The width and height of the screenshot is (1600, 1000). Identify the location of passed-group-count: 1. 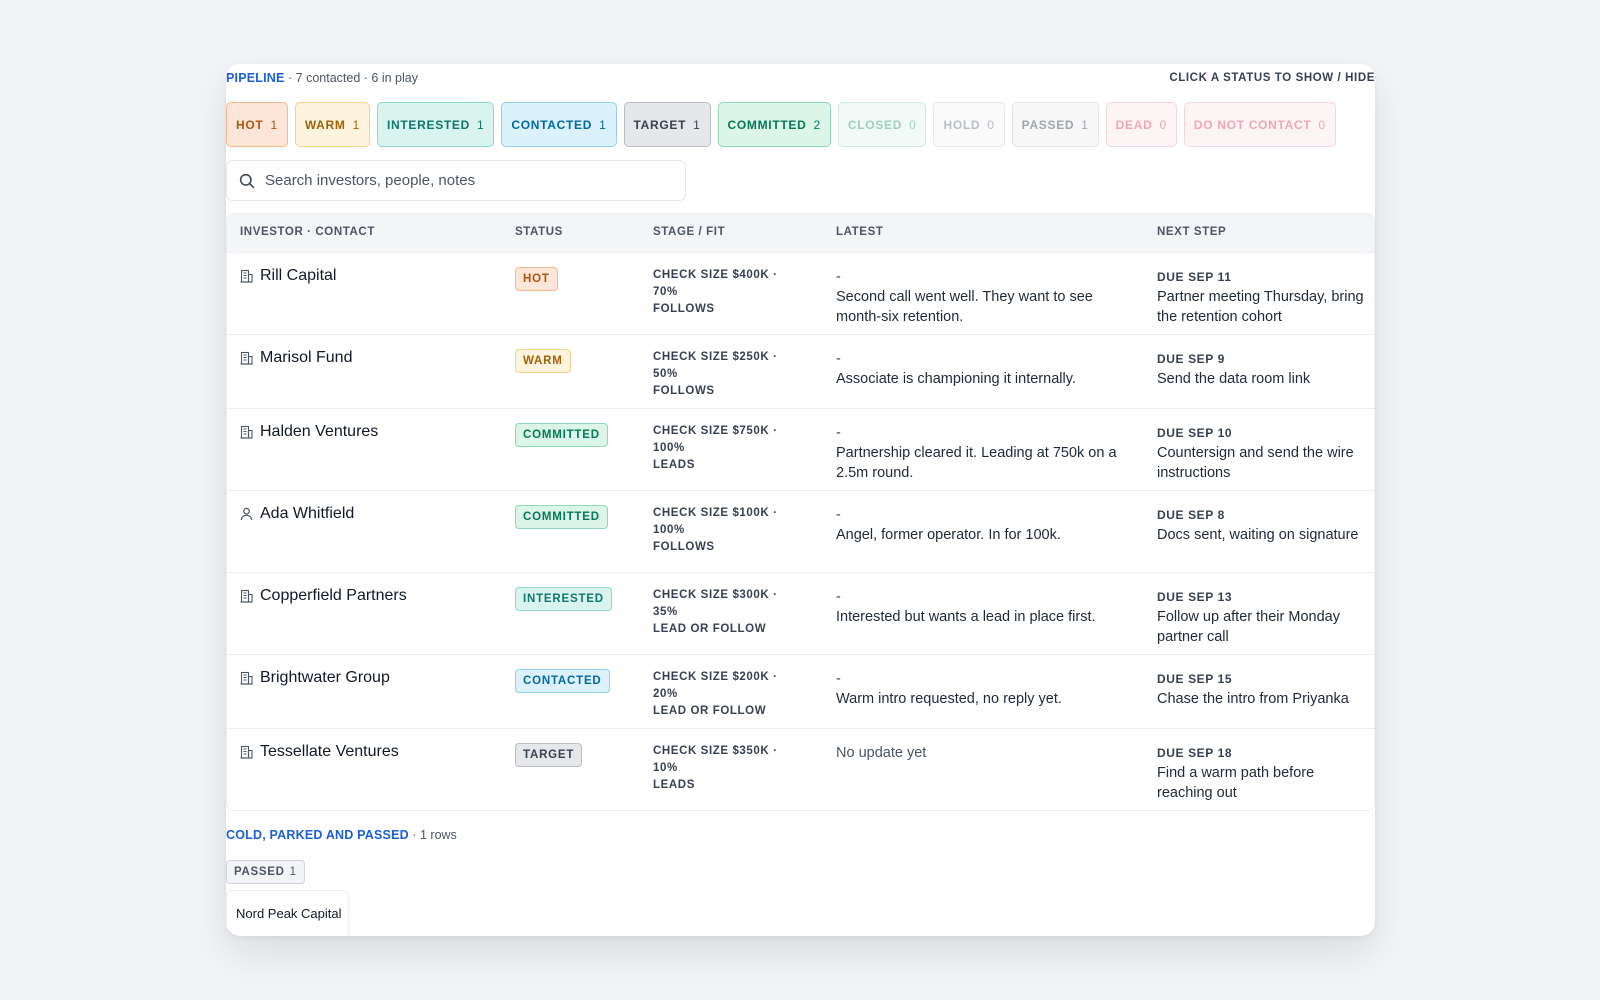
(293, 872).